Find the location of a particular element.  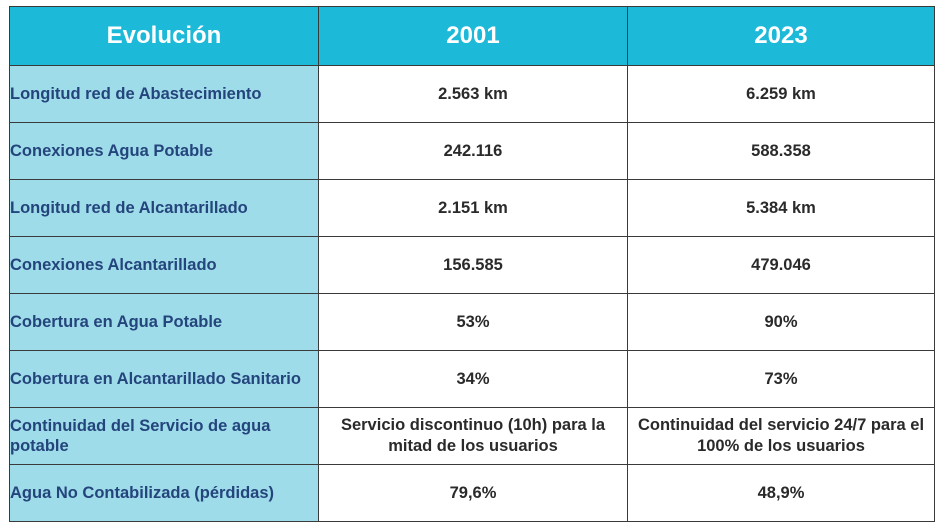

header-2001: 2001 is located at coordinates (473, 36).